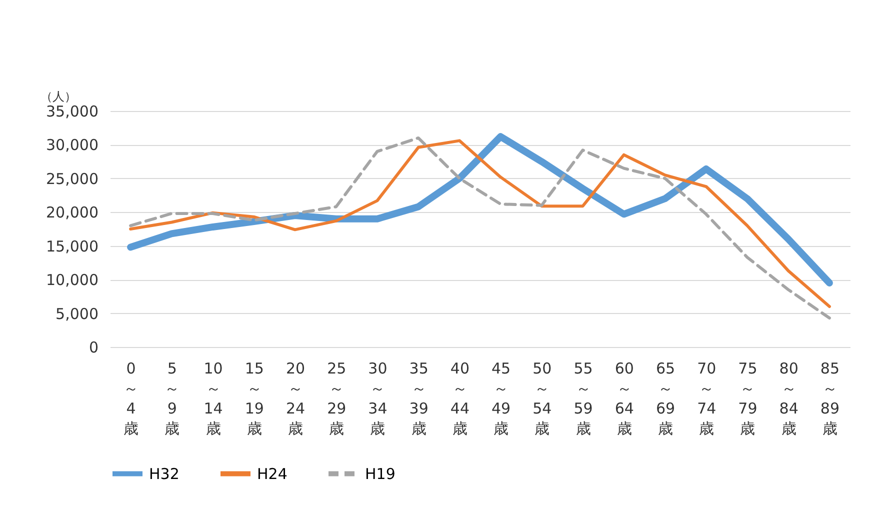 This screenshot has width=892, height=527. Describe the element at coordinates (72, 179) in the screenshot. I see `y-tick-label: 25,000` at that location.